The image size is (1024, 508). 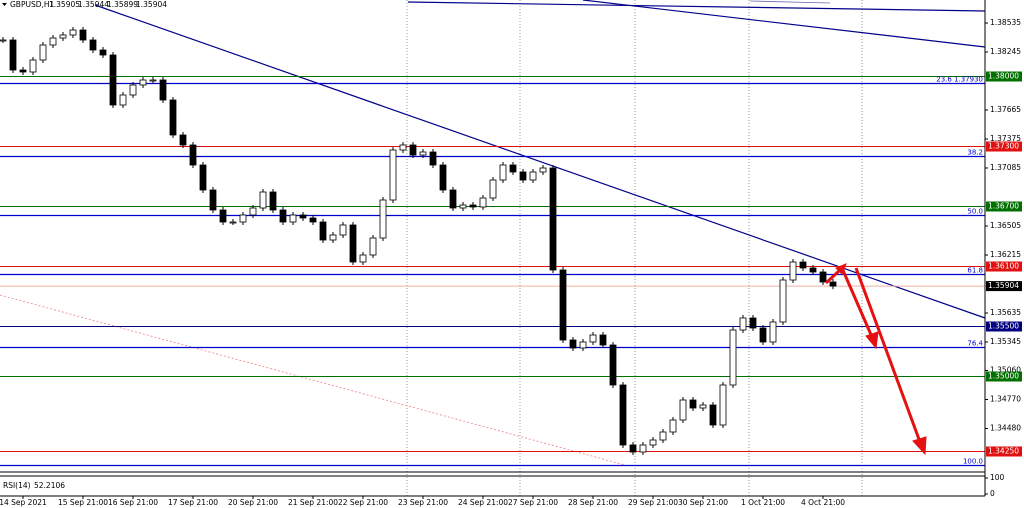 I want to click on level-label: 1.34250, so click(x=1003, y=451).